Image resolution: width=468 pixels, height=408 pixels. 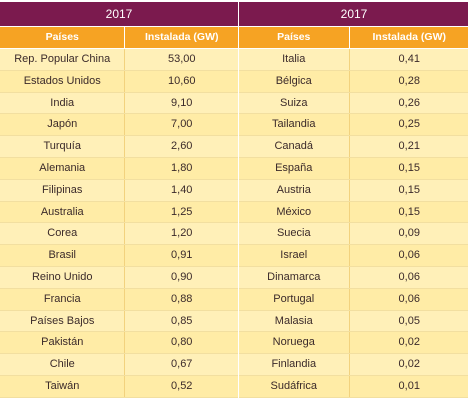 I want to click on table-row: Tailandia 0,25, so click(x=353, y=125).